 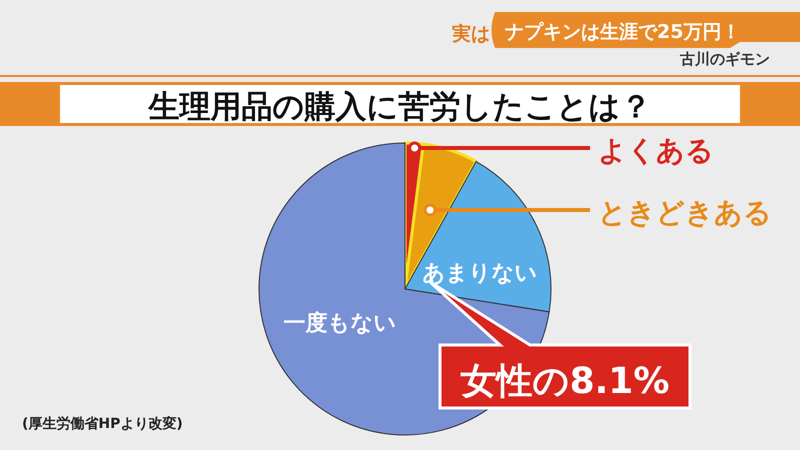 What do you see at coordinates (480, 273) in the screenshot?
I see `label: あまりない` at bounding box center [480, 273].